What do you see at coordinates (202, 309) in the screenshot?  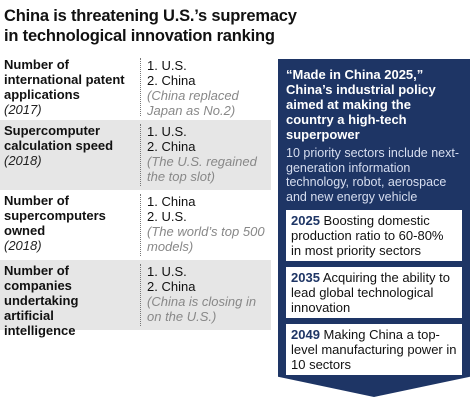 I see `note: (China is closing in on the U.S.)` at bounding box center [202, 309].